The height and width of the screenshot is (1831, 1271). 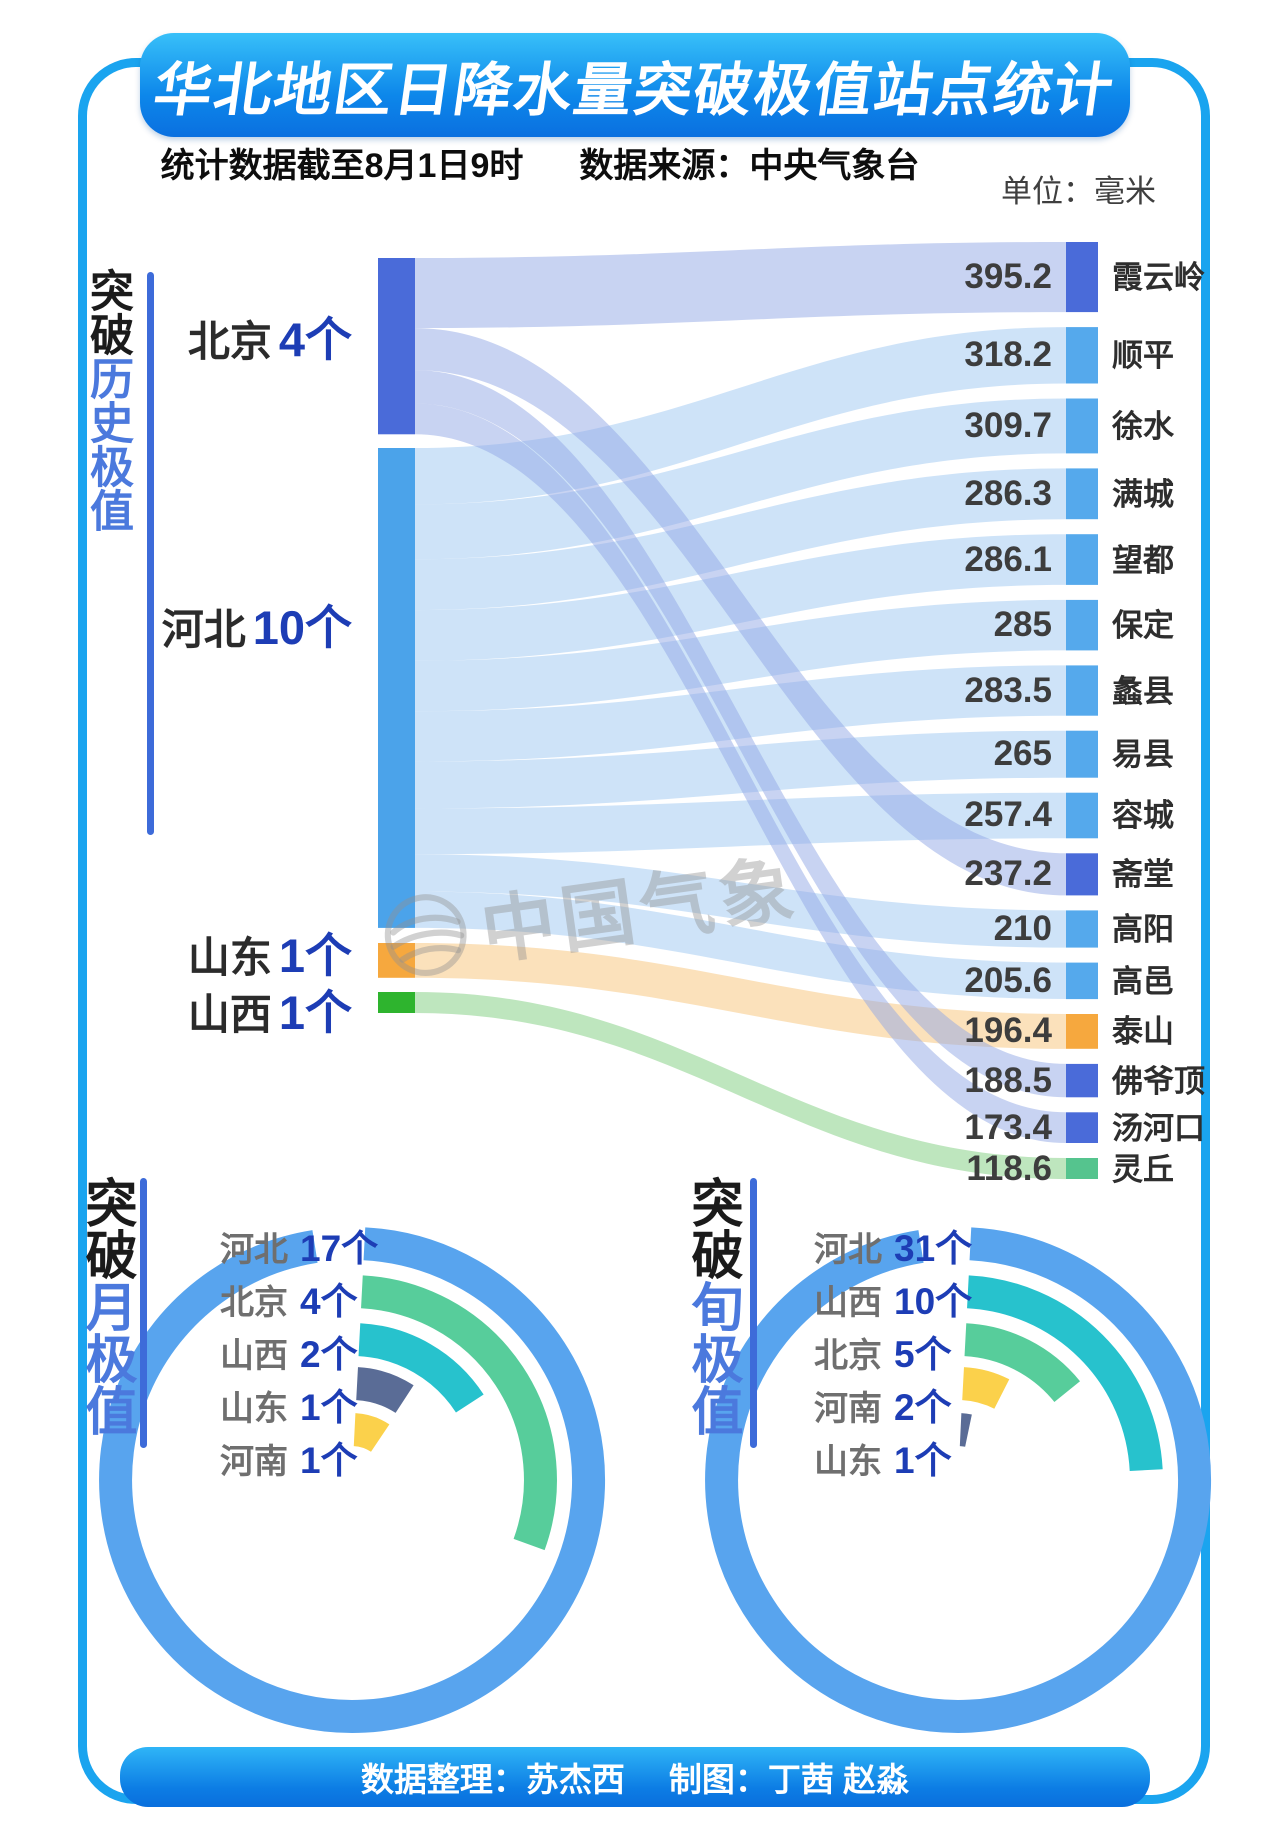 I want to click on legend-monthly: 河北 17个 北京 4个 山西 2个 山东 1个 河南 1个, so click(x=268, y=1350).